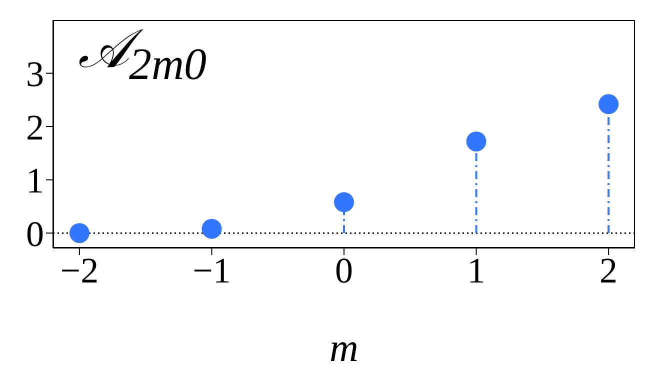 This screenshot has height=379, width=657. What do you see at coordinates (35, 127) in the screenshot?
I see `y-tick-label: 2` at bounding box center [35, 127].